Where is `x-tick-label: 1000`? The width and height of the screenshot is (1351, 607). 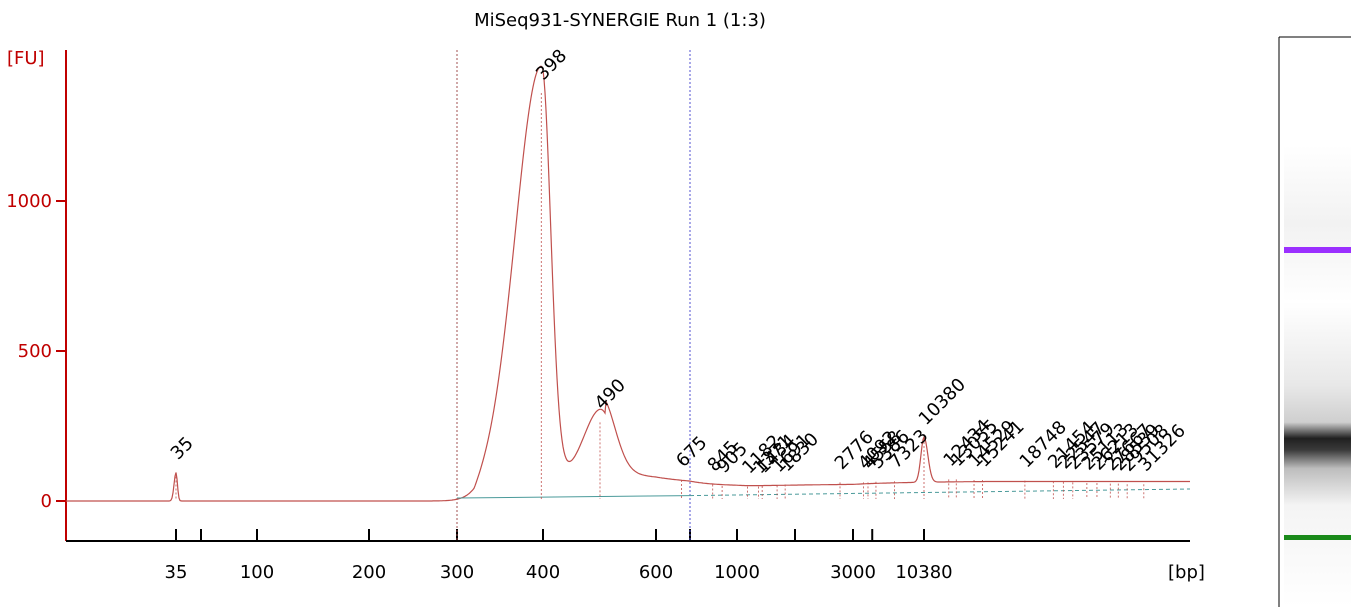 x-tick-label: 1000 is located at coordinates (737, 572).